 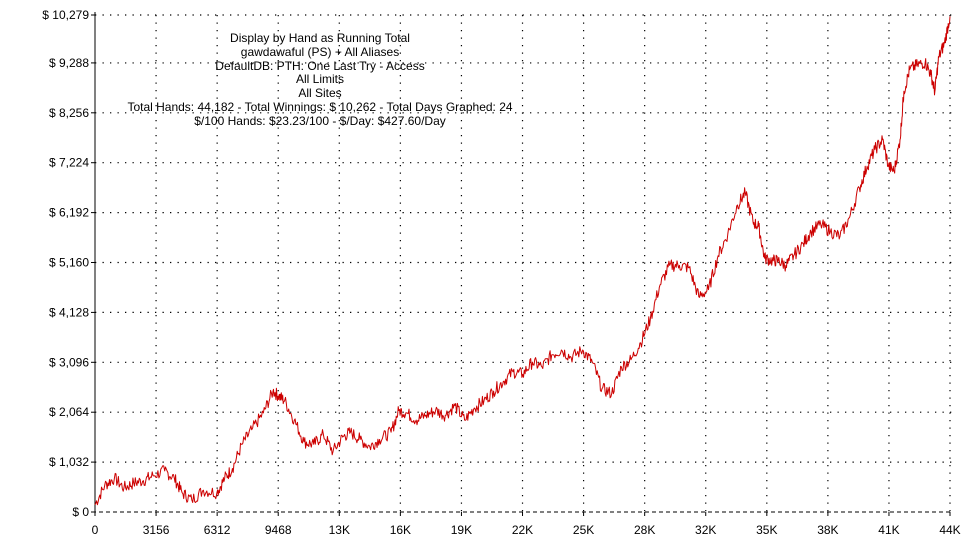 I want to click on info-line-database: DefaultDB: PTH: One Last Try - Access, so click(x=319, y=66).